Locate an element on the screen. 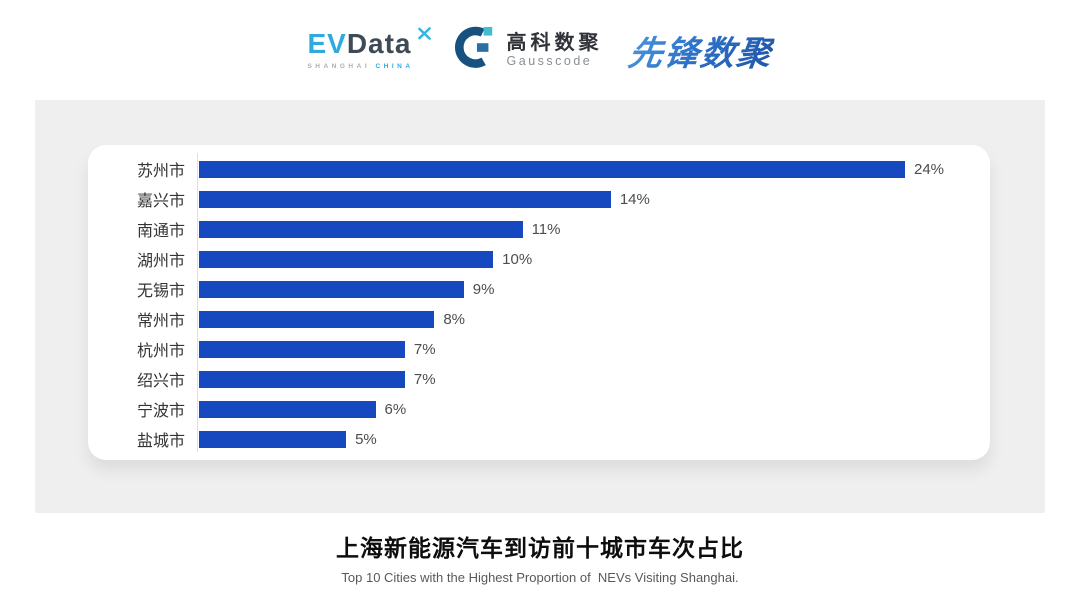  chart-row: 宁波市 6% is located at coordinates (539, 409).